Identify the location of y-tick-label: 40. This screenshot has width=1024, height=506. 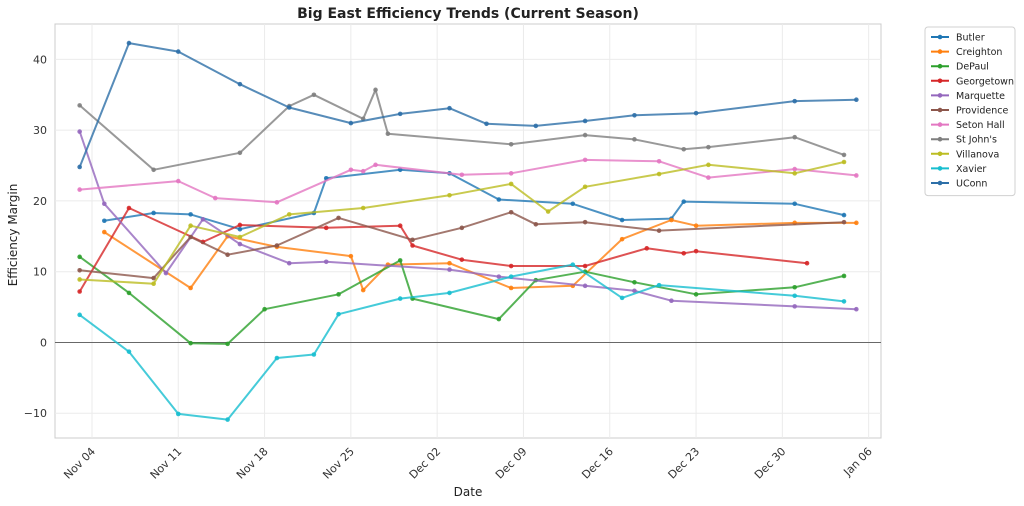
(40, 59).